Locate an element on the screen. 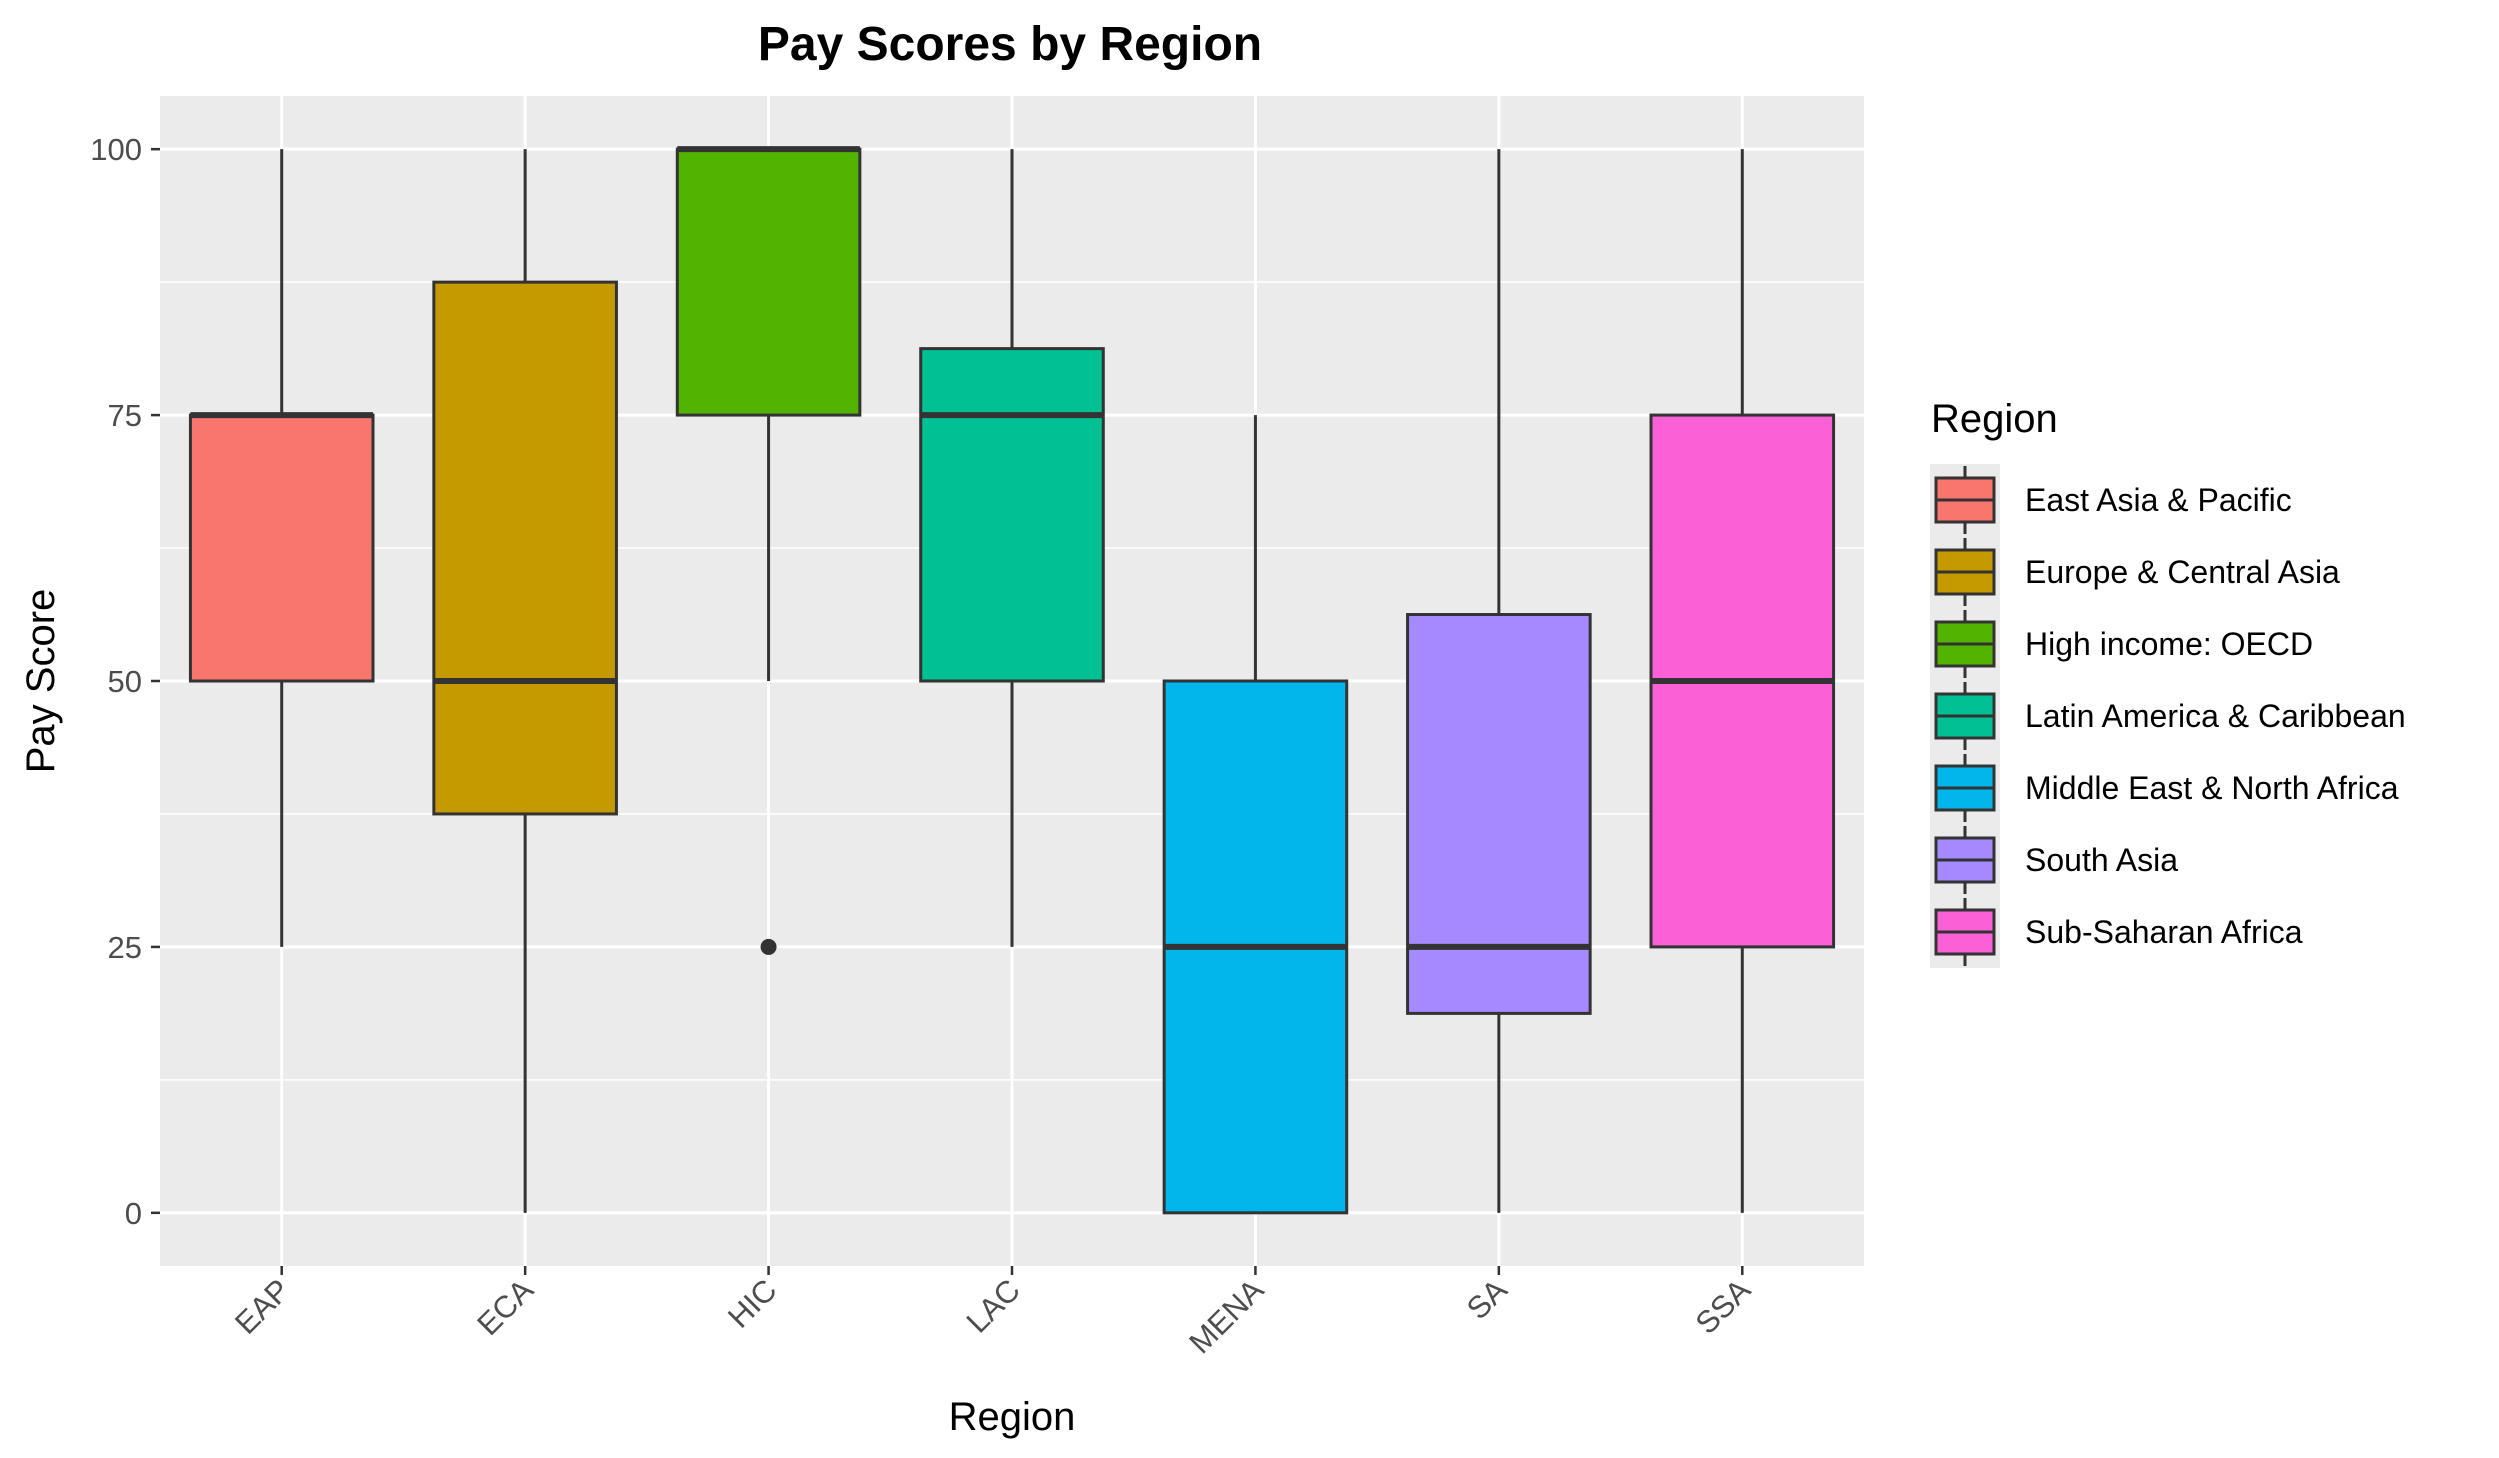 This screenshot has width=2499, height=1458. box-eca is located at coordinates (525, 681).